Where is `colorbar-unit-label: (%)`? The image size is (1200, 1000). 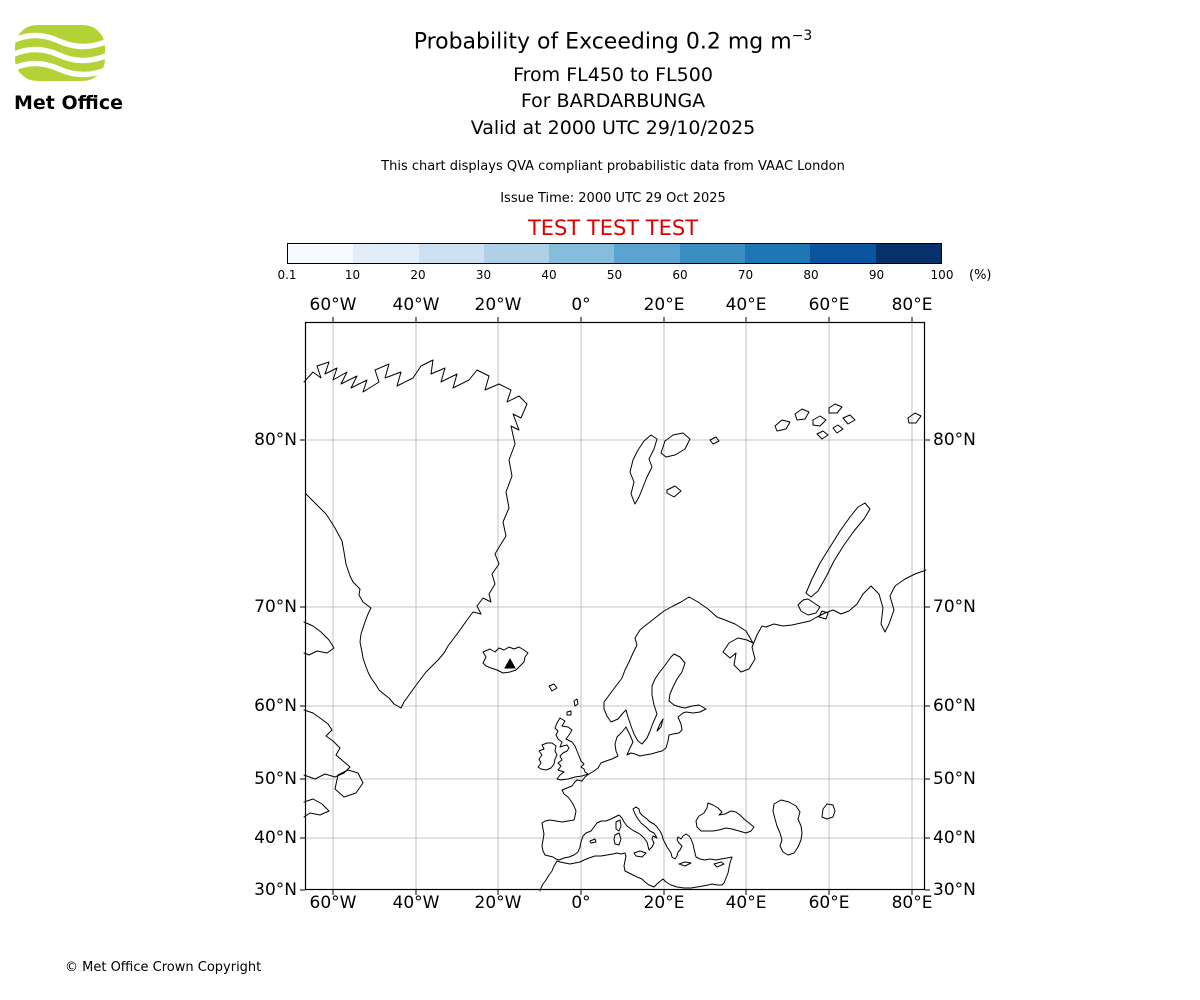 colorbar-unit-label: (%) is located at coordinates (980, 275).